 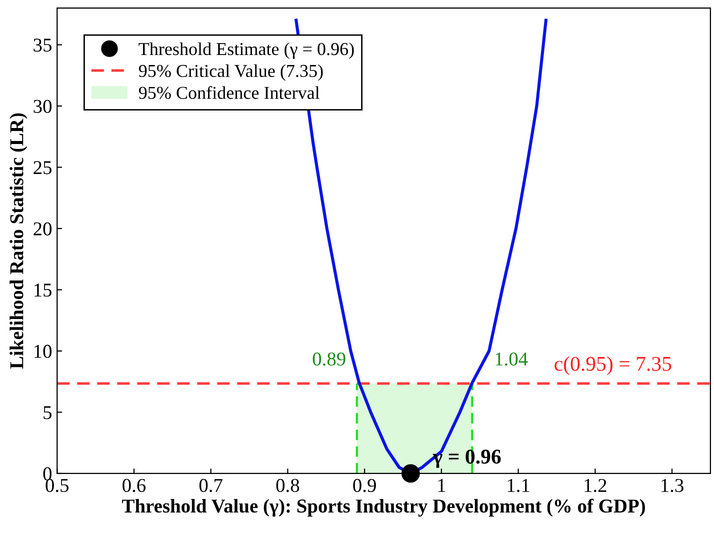 What do you see at coordinates (47, 473) in the screenshot?
I see `y-tick-label: 0` at bounding box center [47, 473].